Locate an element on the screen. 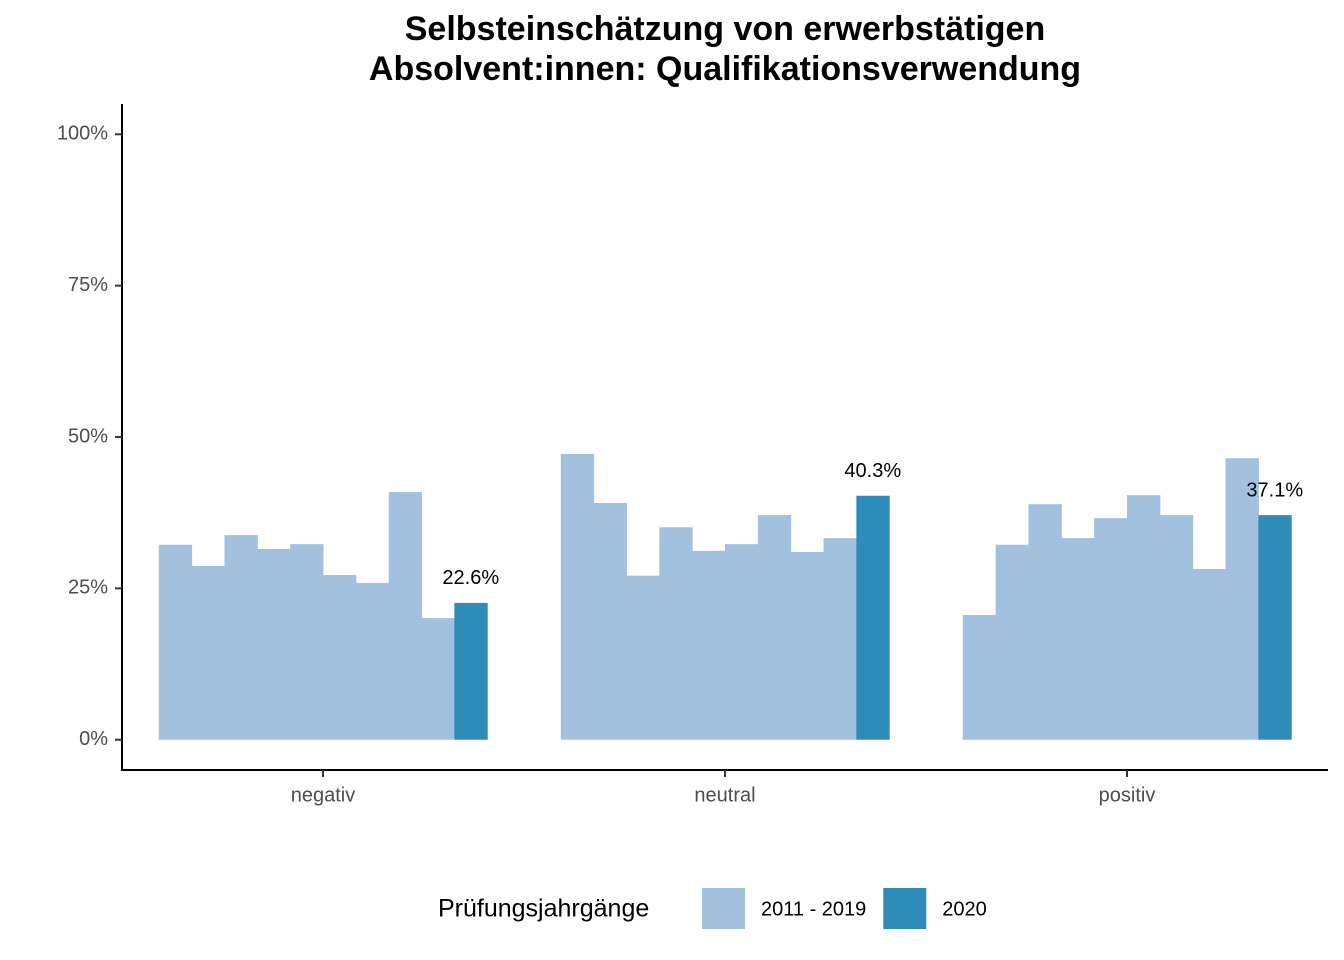 This screenshot has width=1344, height=960. y-tick-label: 100% is located at coordinates (82, 134).